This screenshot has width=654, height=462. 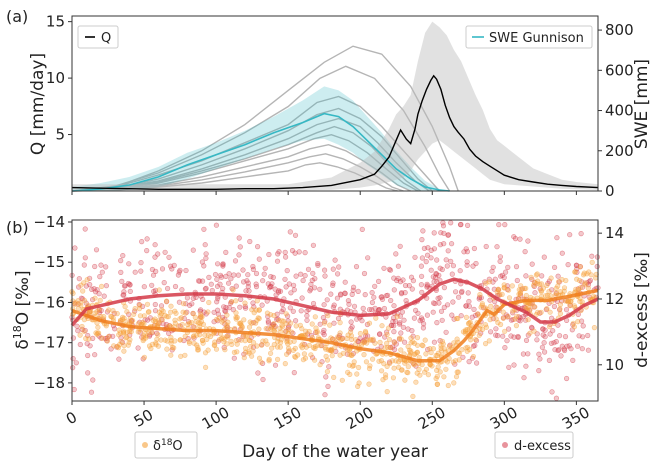 I want to click on legend-q: Q, so click(x=98, y=37).